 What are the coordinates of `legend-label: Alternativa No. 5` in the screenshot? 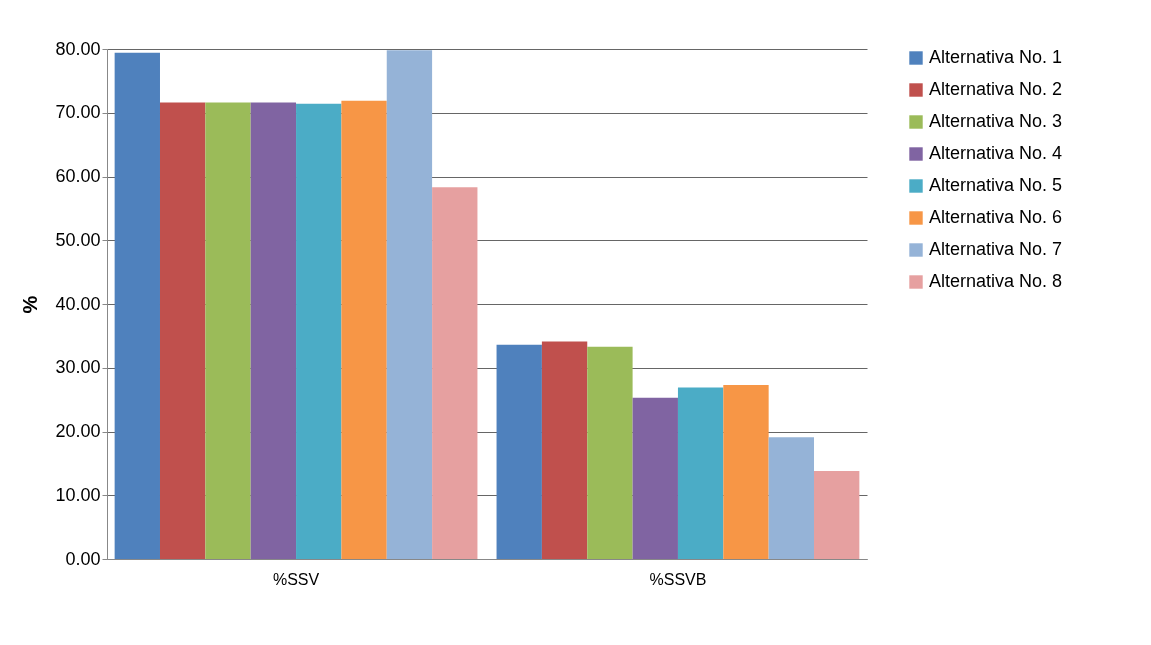 It's located at (996, 185).